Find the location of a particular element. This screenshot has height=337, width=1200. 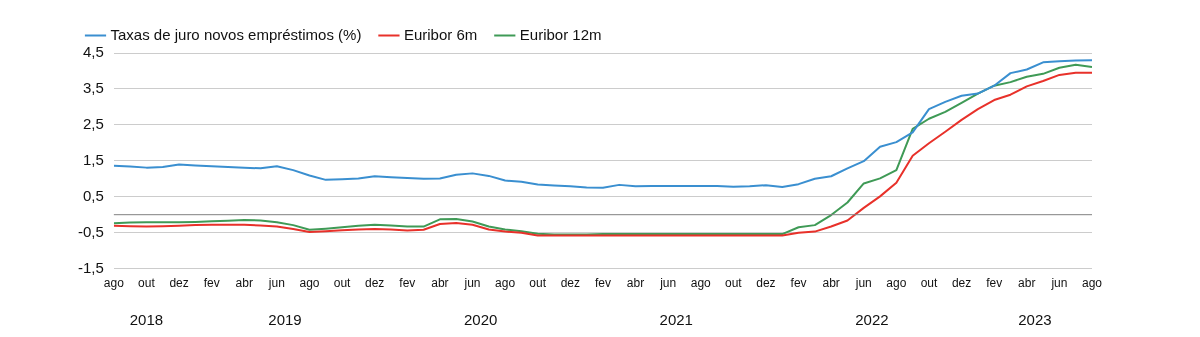

text: 2023 is located at coordinates (1035, 320).